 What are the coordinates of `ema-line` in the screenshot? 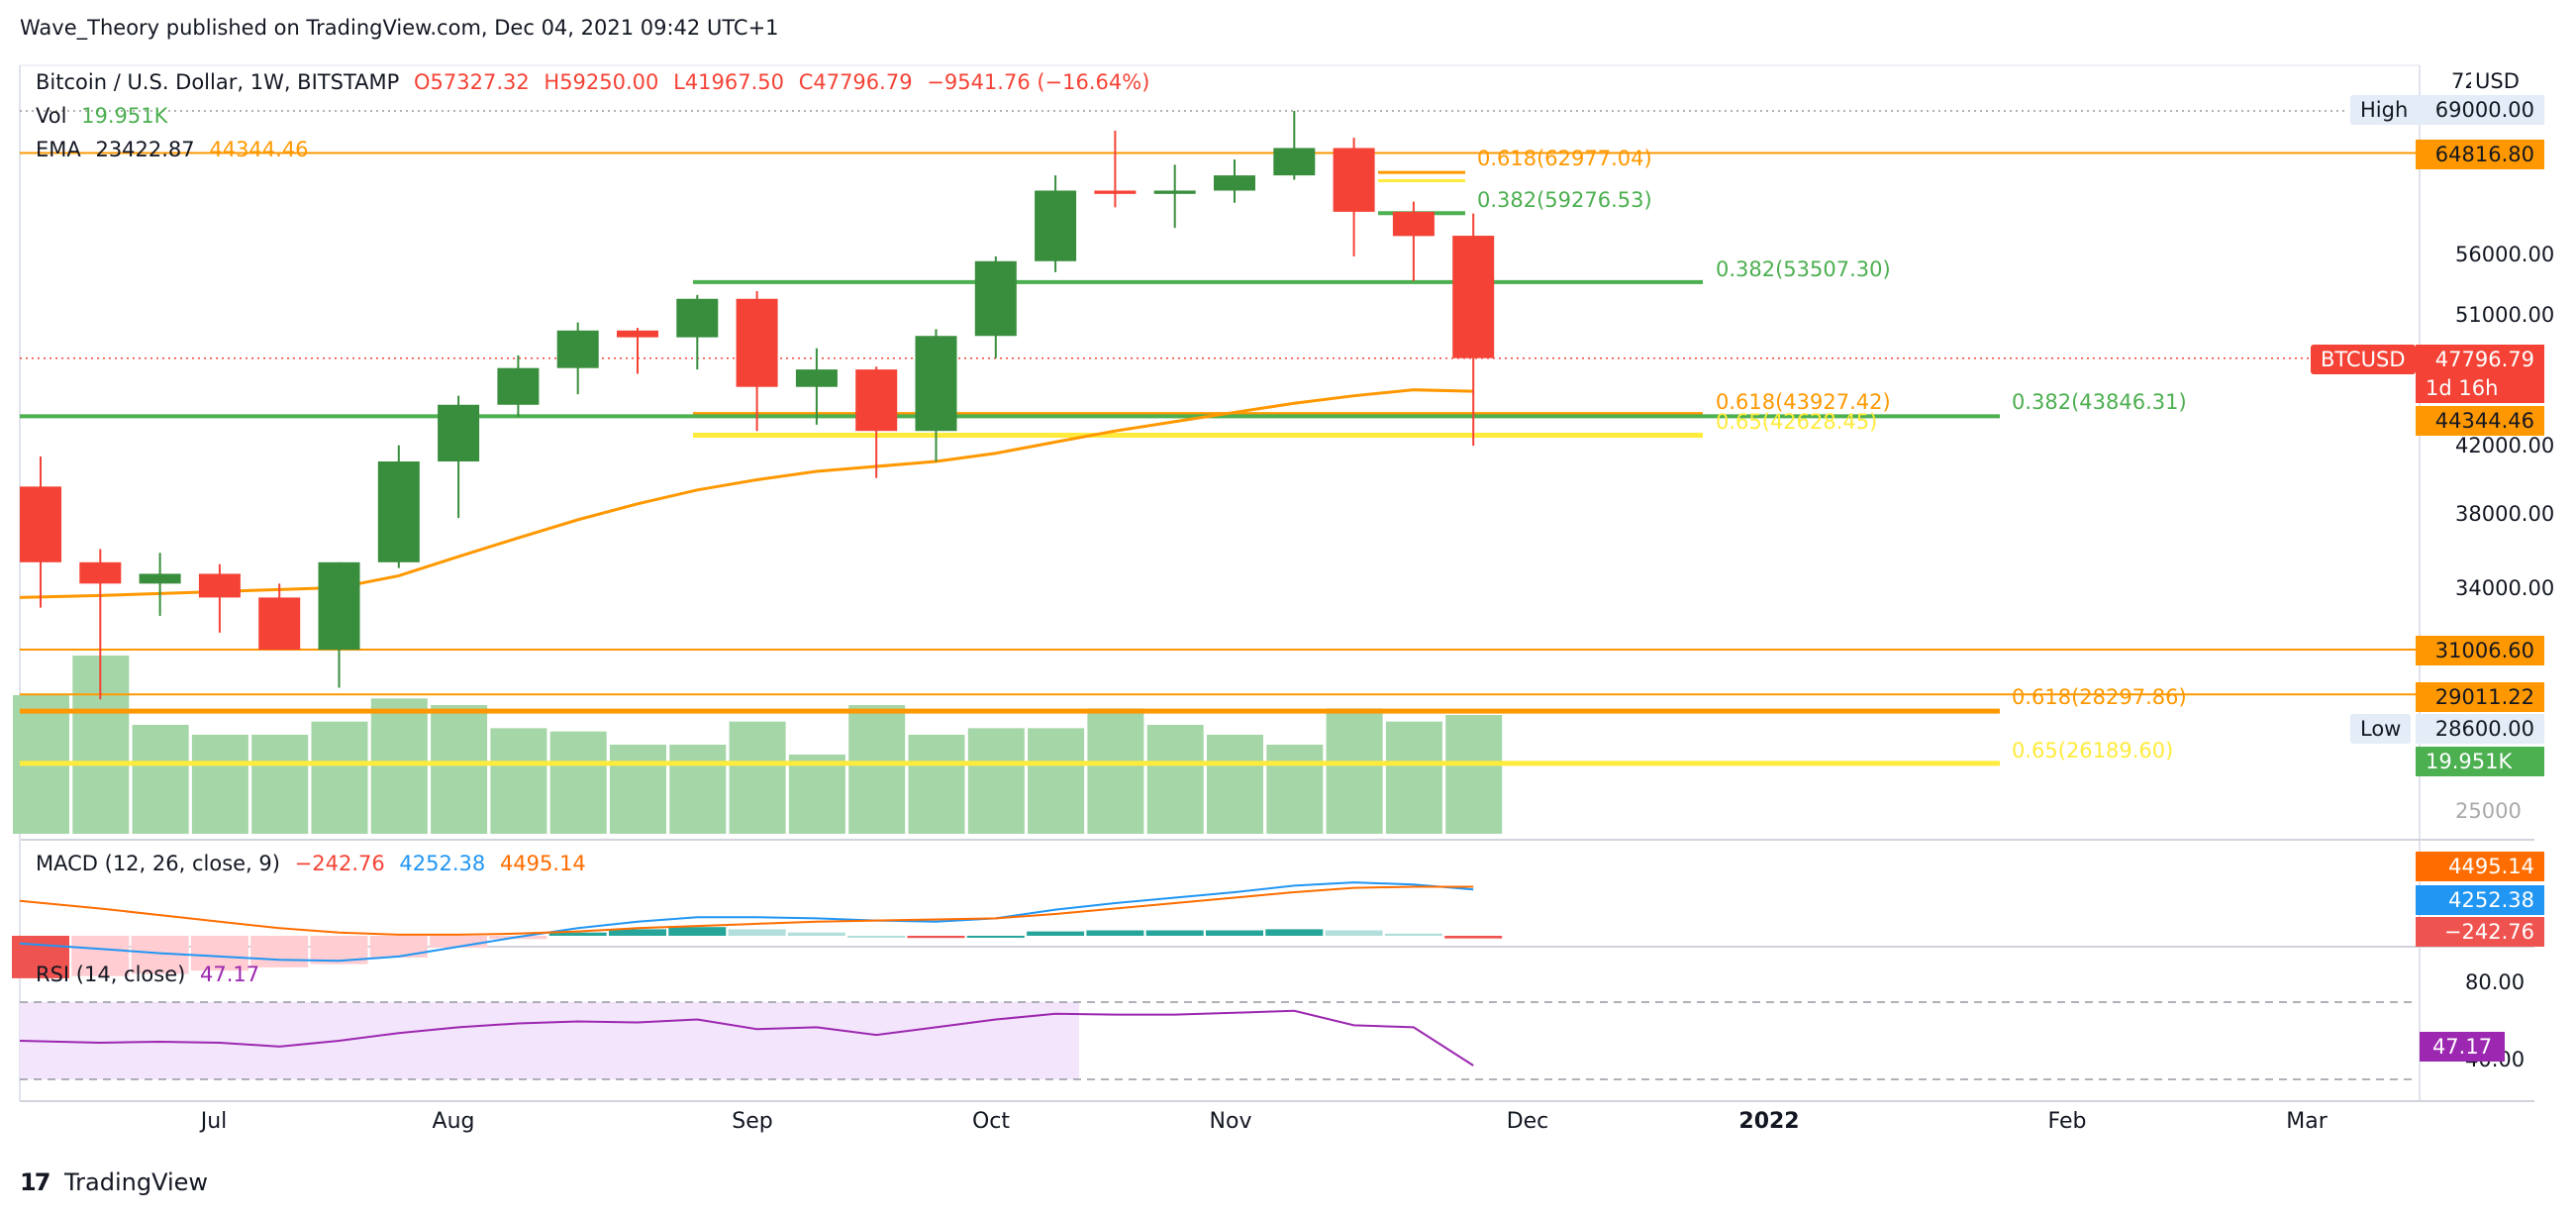 It's located at (747, 493).